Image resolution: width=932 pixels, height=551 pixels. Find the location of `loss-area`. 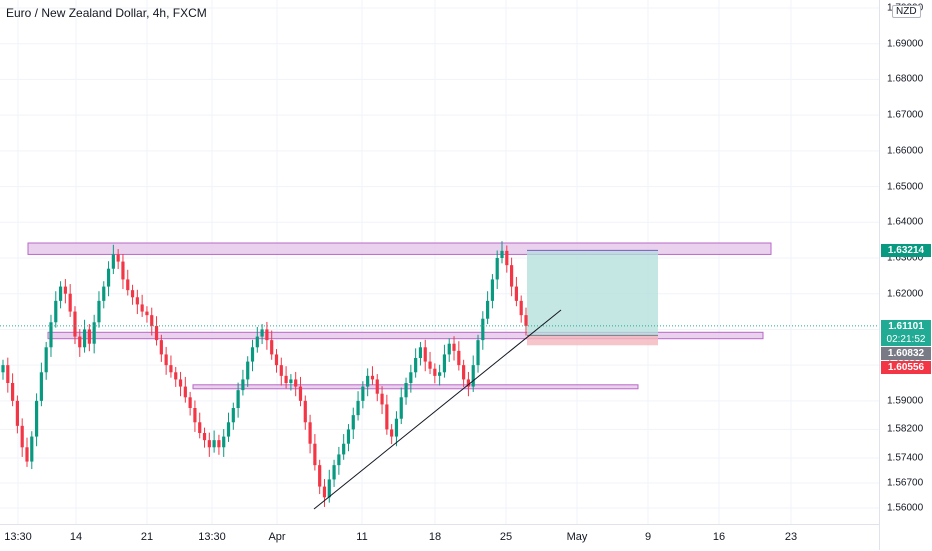

loss-area is located at coordinates (592, 340).